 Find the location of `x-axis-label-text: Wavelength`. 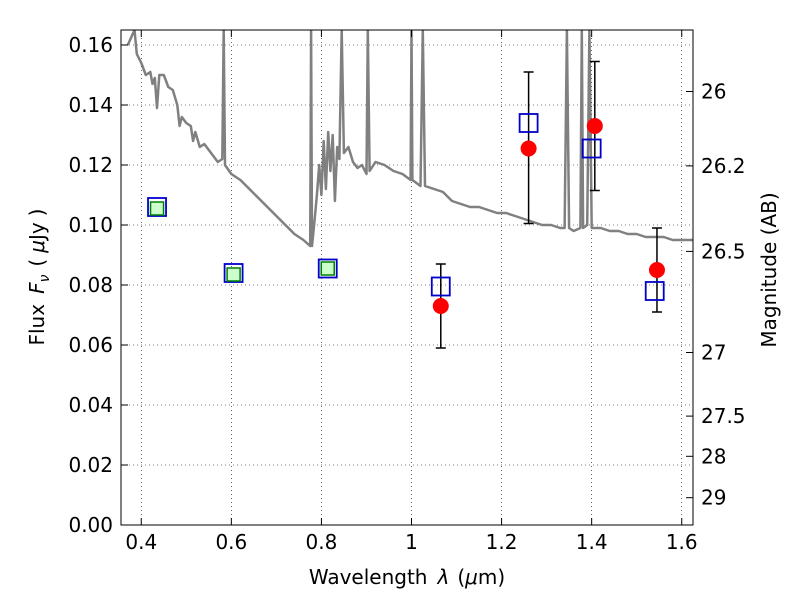

x-axis-label-text: Wavelength is located at coordinates (368, 577).